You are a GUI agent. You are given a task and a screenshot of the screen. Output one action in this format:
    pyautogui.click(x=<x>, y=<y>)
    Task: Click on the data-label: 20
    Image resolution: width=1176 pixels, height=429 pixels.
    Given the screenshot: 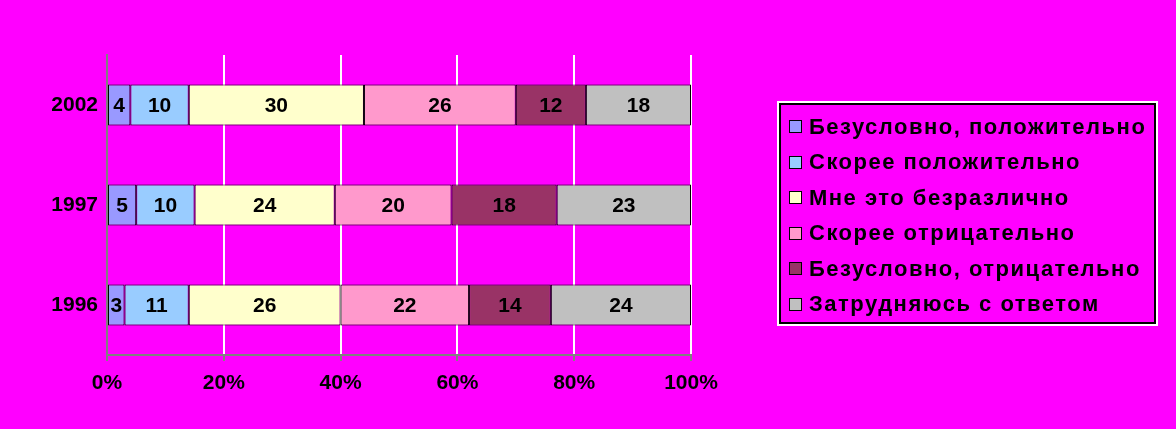 What is the action you would take?
    pyautogui.click(x=393, y=204)
    